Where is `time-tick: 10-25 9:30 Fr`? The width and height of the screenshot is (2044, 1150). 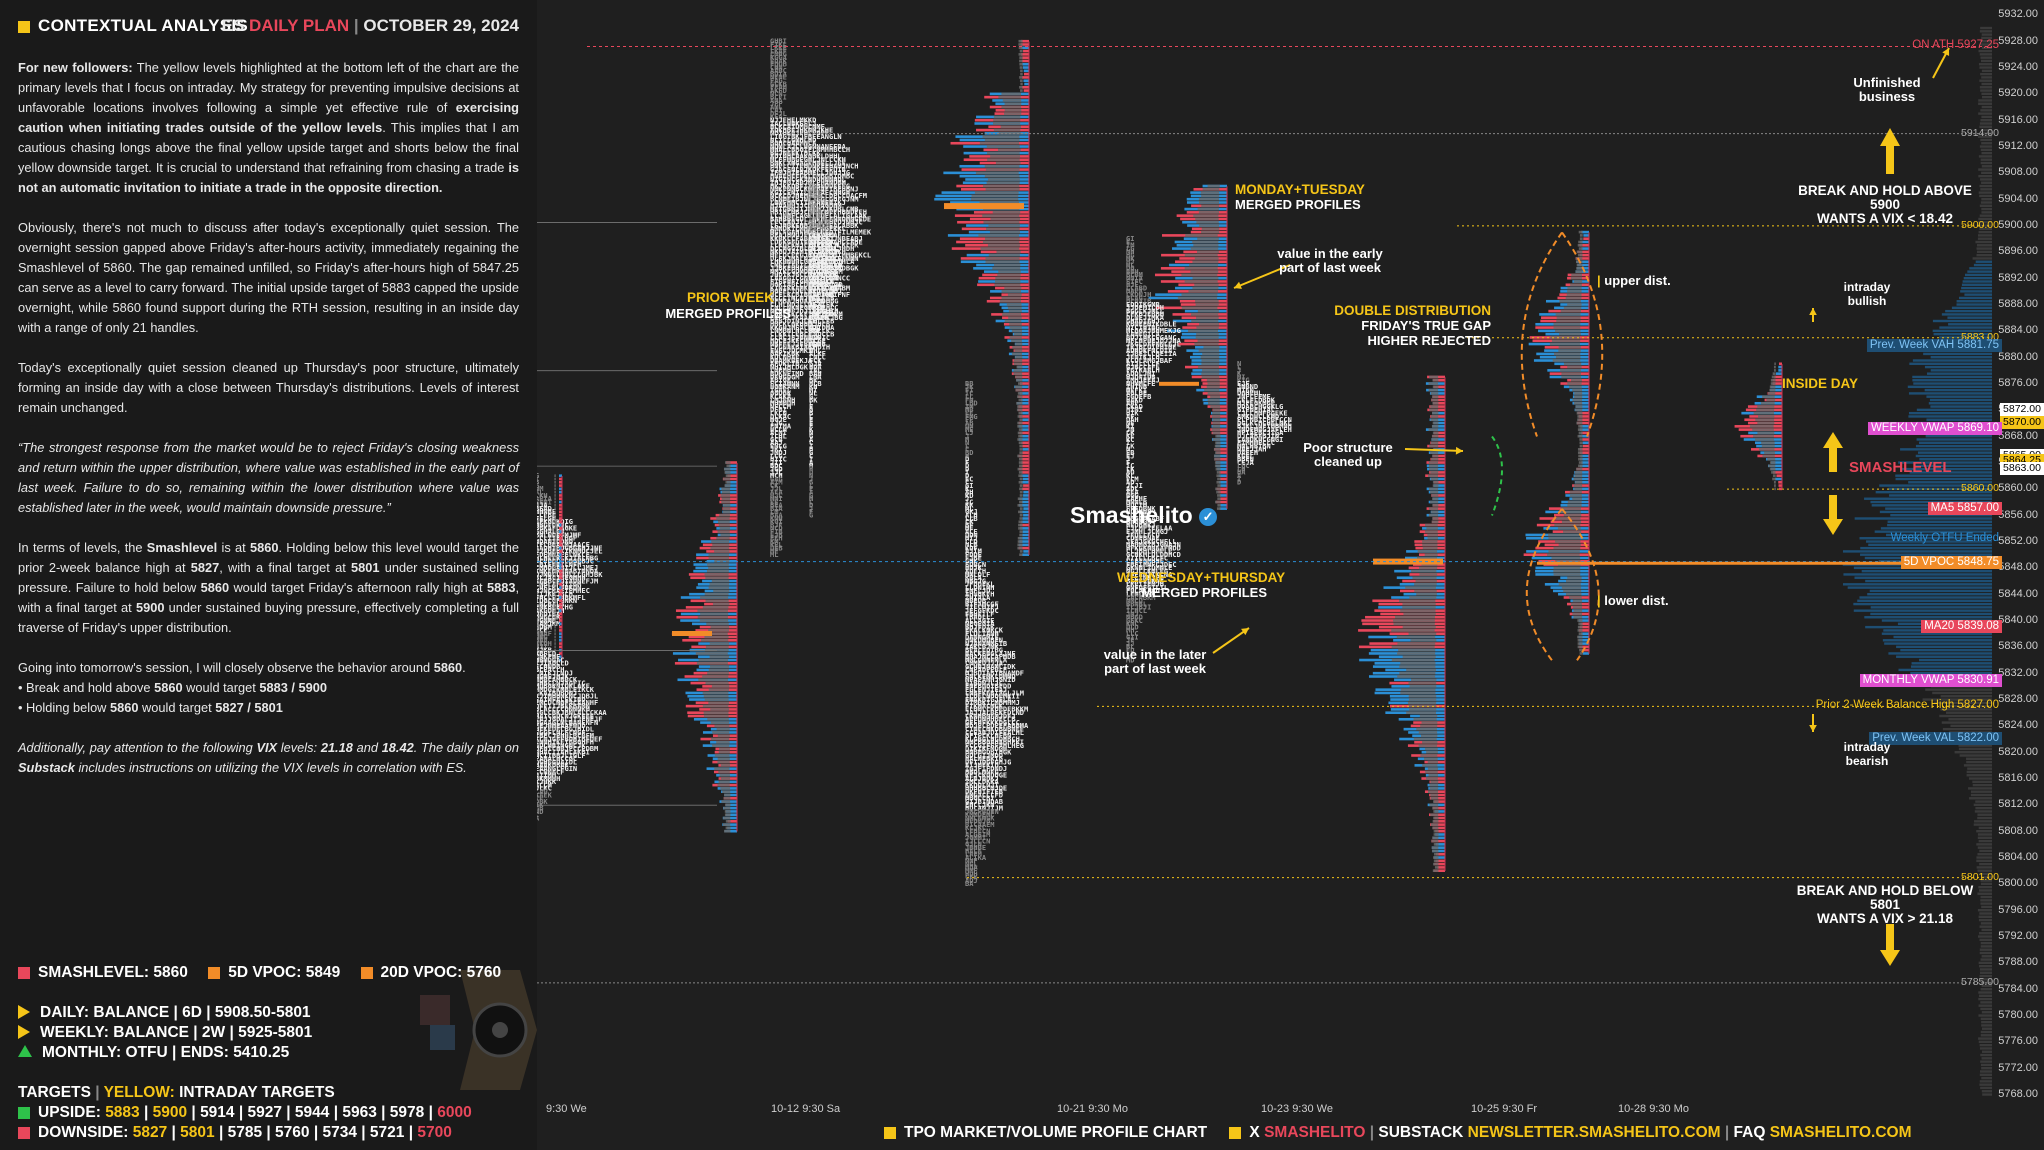 time-tick: 10-25 9:30 Fr is located at coordinates (1504, 1109).